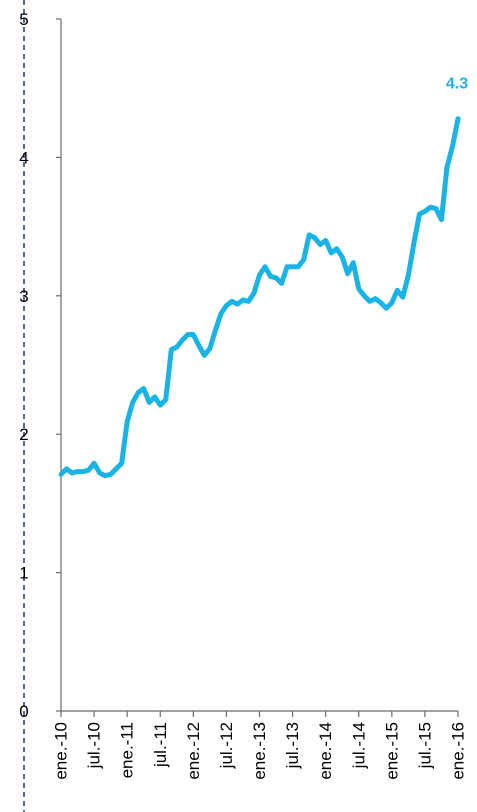 The width and height of the screenshot is (477, 812). What do you see at coordinates (457, 84) in the screenshot?
I see `end-value-label: 4.3` at bounding box center [457, 84].